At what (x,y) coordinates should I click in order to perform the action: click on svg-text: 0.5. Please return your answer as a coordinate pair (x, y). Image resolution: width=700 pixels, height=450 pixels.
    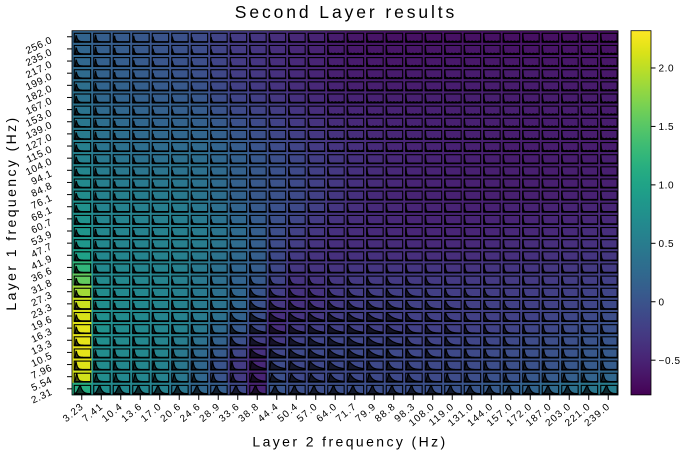
    Looking at the image, I should click on (667, 244).